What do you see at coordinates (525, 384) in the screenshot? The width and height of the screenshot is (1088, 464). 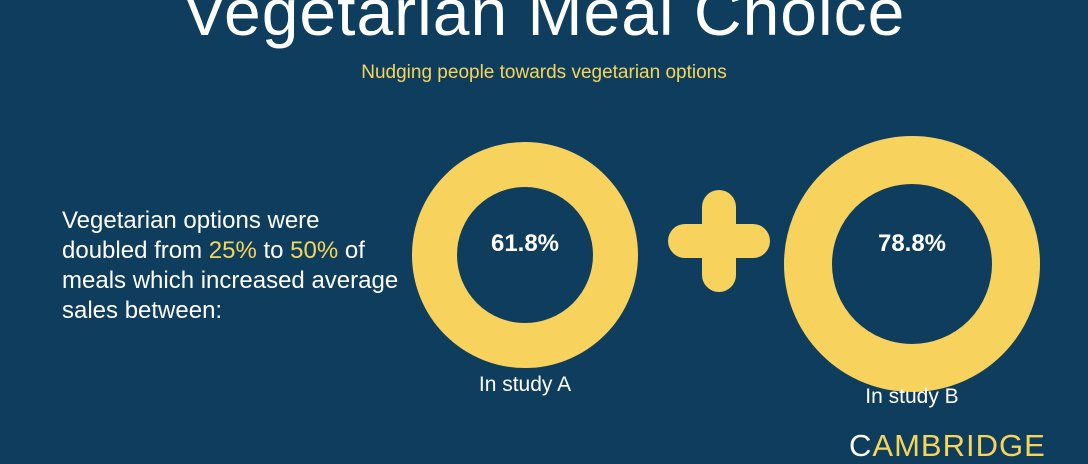 I see `study-a-label: In study A` at bounding box center [525, 384].